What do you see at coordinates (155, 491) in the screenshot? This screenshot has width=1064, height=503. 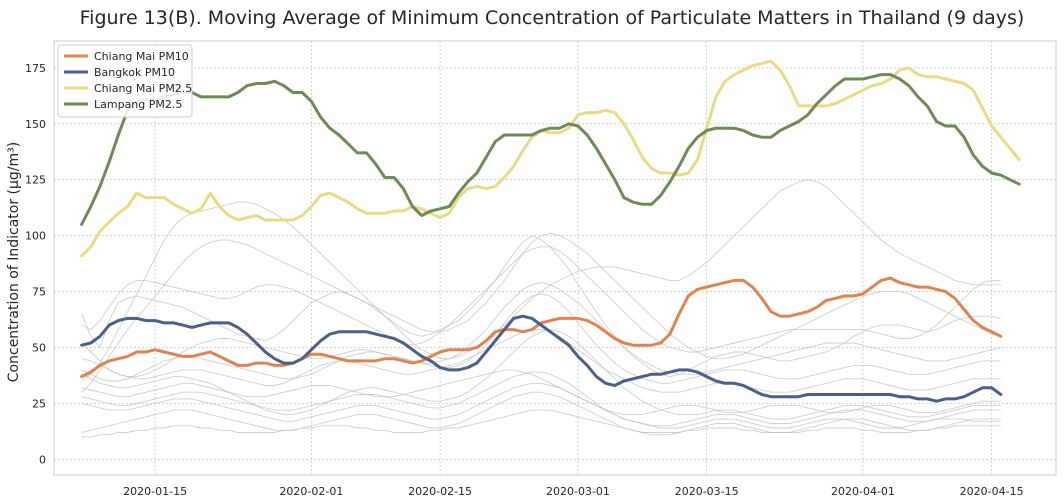 I see `x-tick-label: 2020-01-15` at bounding box center [155, 491].